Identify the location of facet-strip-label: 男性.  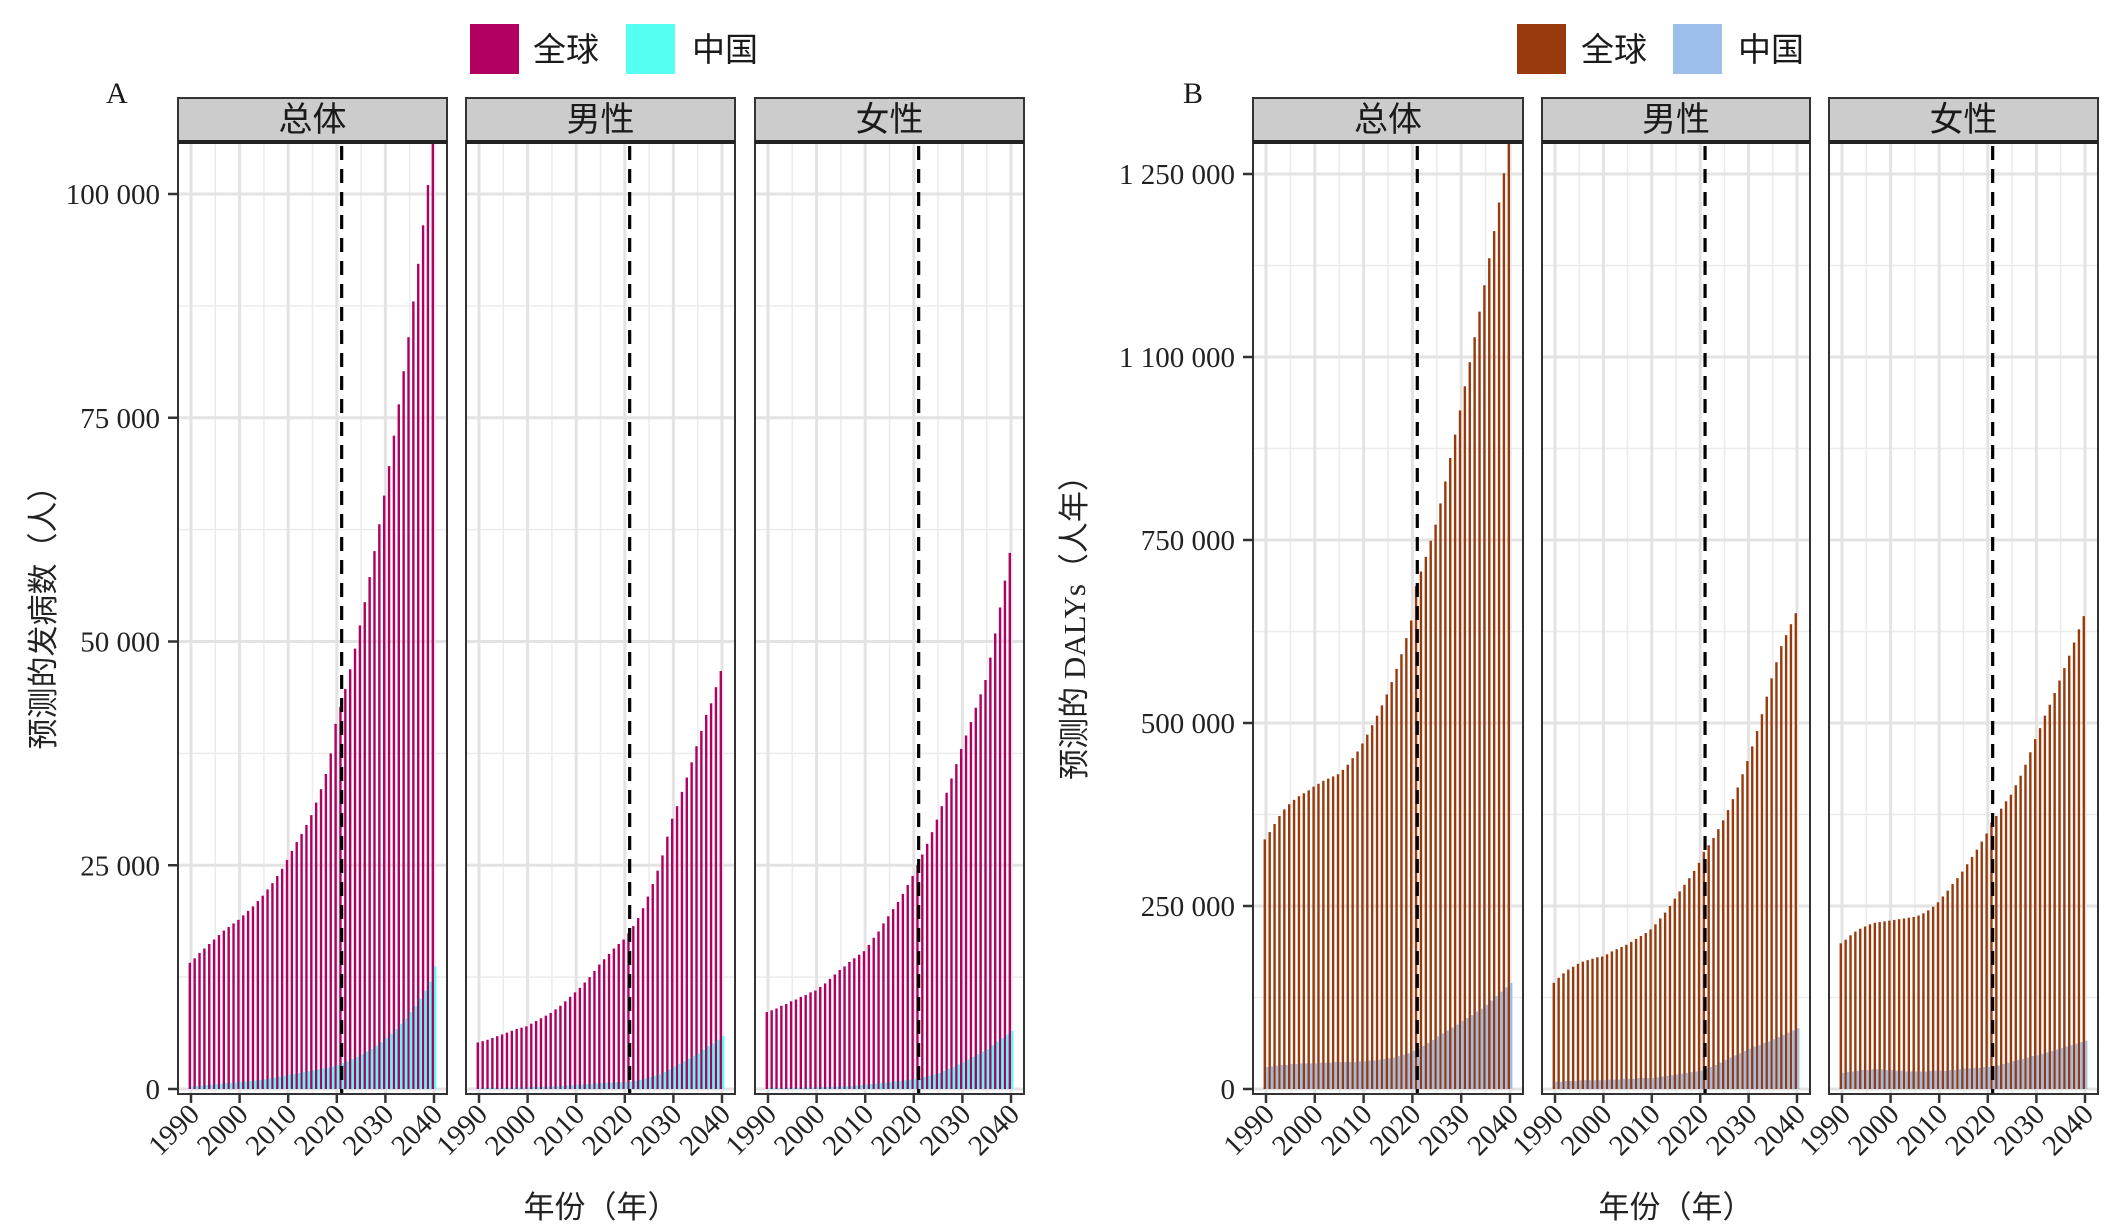
(1676, 120).